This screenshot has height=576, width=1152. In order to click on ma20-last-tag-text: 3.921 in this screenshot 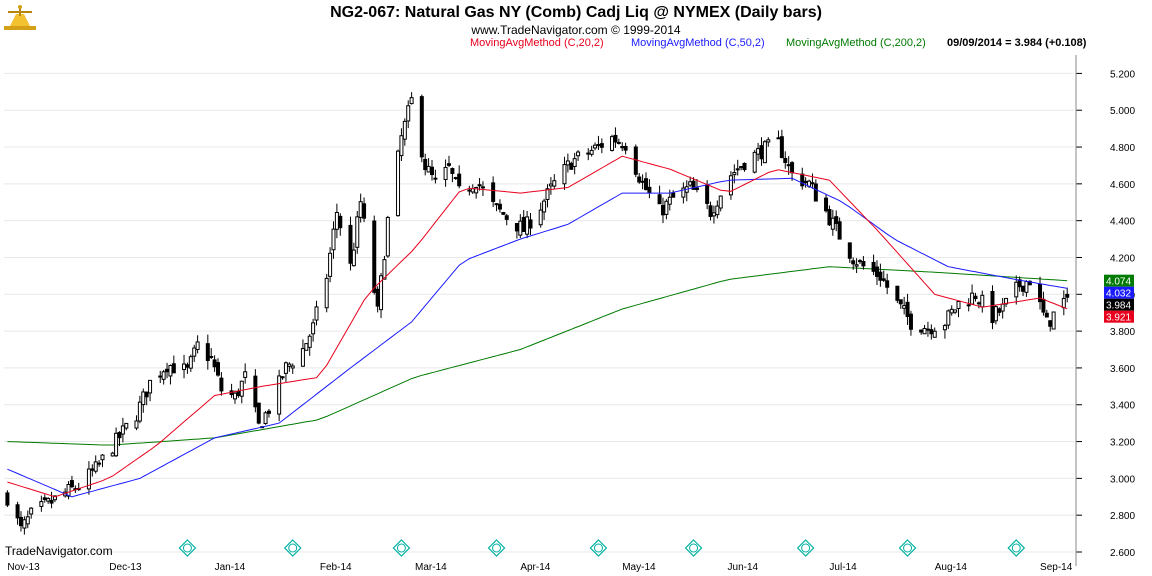, I will do `click(1118, 318)`.